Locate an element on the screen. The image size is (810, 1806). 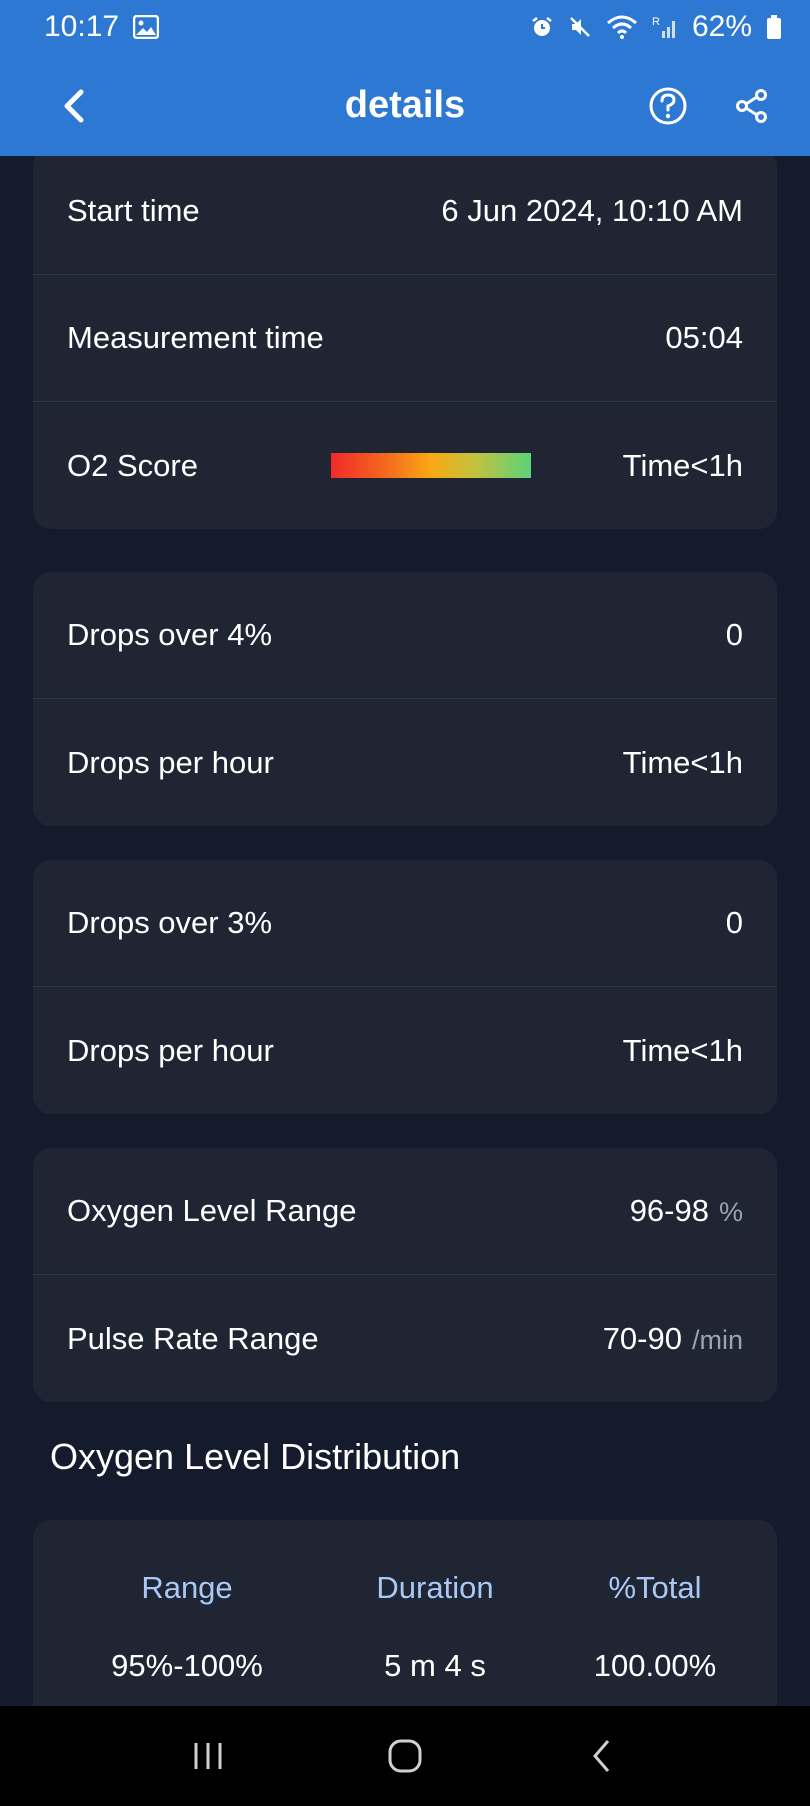
drops-per-hour-4-value: Time<1h is located at coordinates (682, 762).